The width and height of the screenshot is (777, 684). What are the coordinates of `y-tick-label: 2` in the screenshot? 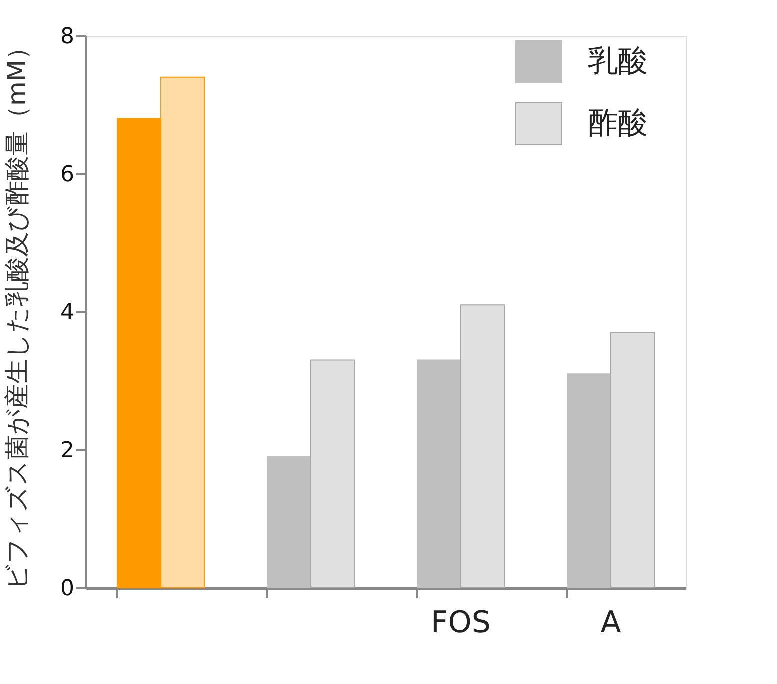 It's located at (67, 451).